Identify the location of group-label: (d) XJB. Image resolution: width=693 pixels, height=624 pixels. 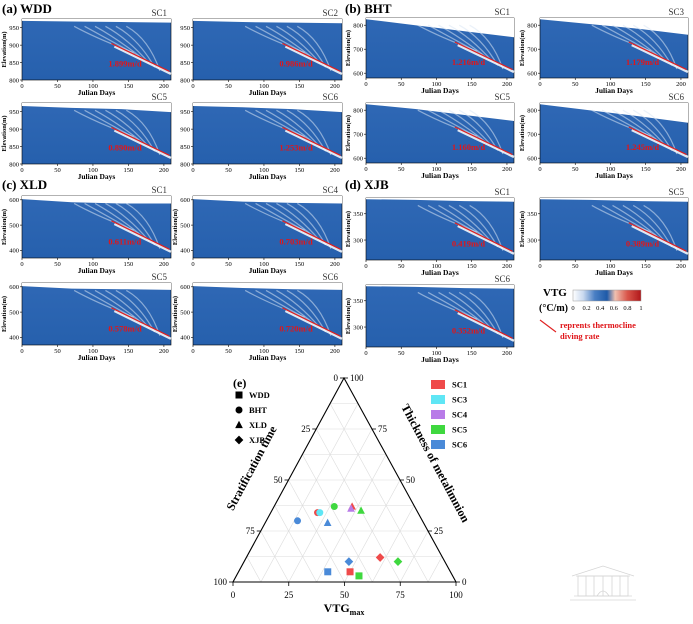
(367, 184).